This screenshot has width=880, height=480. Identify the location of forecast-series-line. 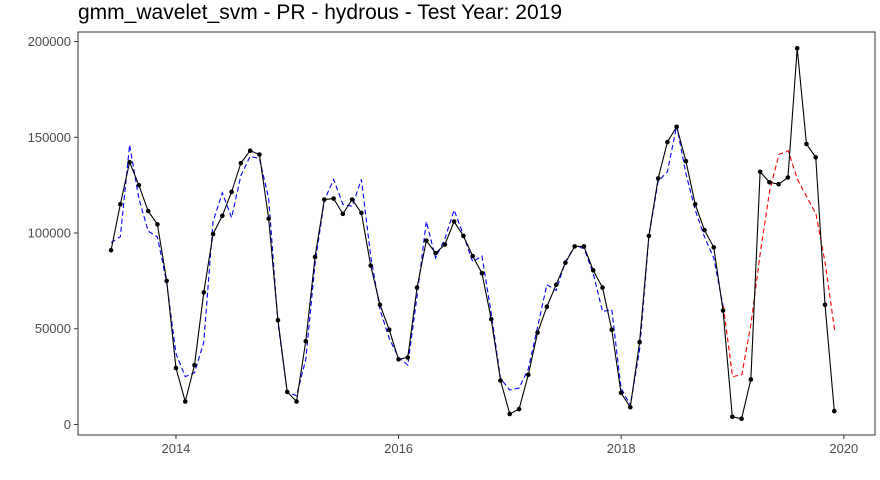
(779, 263).